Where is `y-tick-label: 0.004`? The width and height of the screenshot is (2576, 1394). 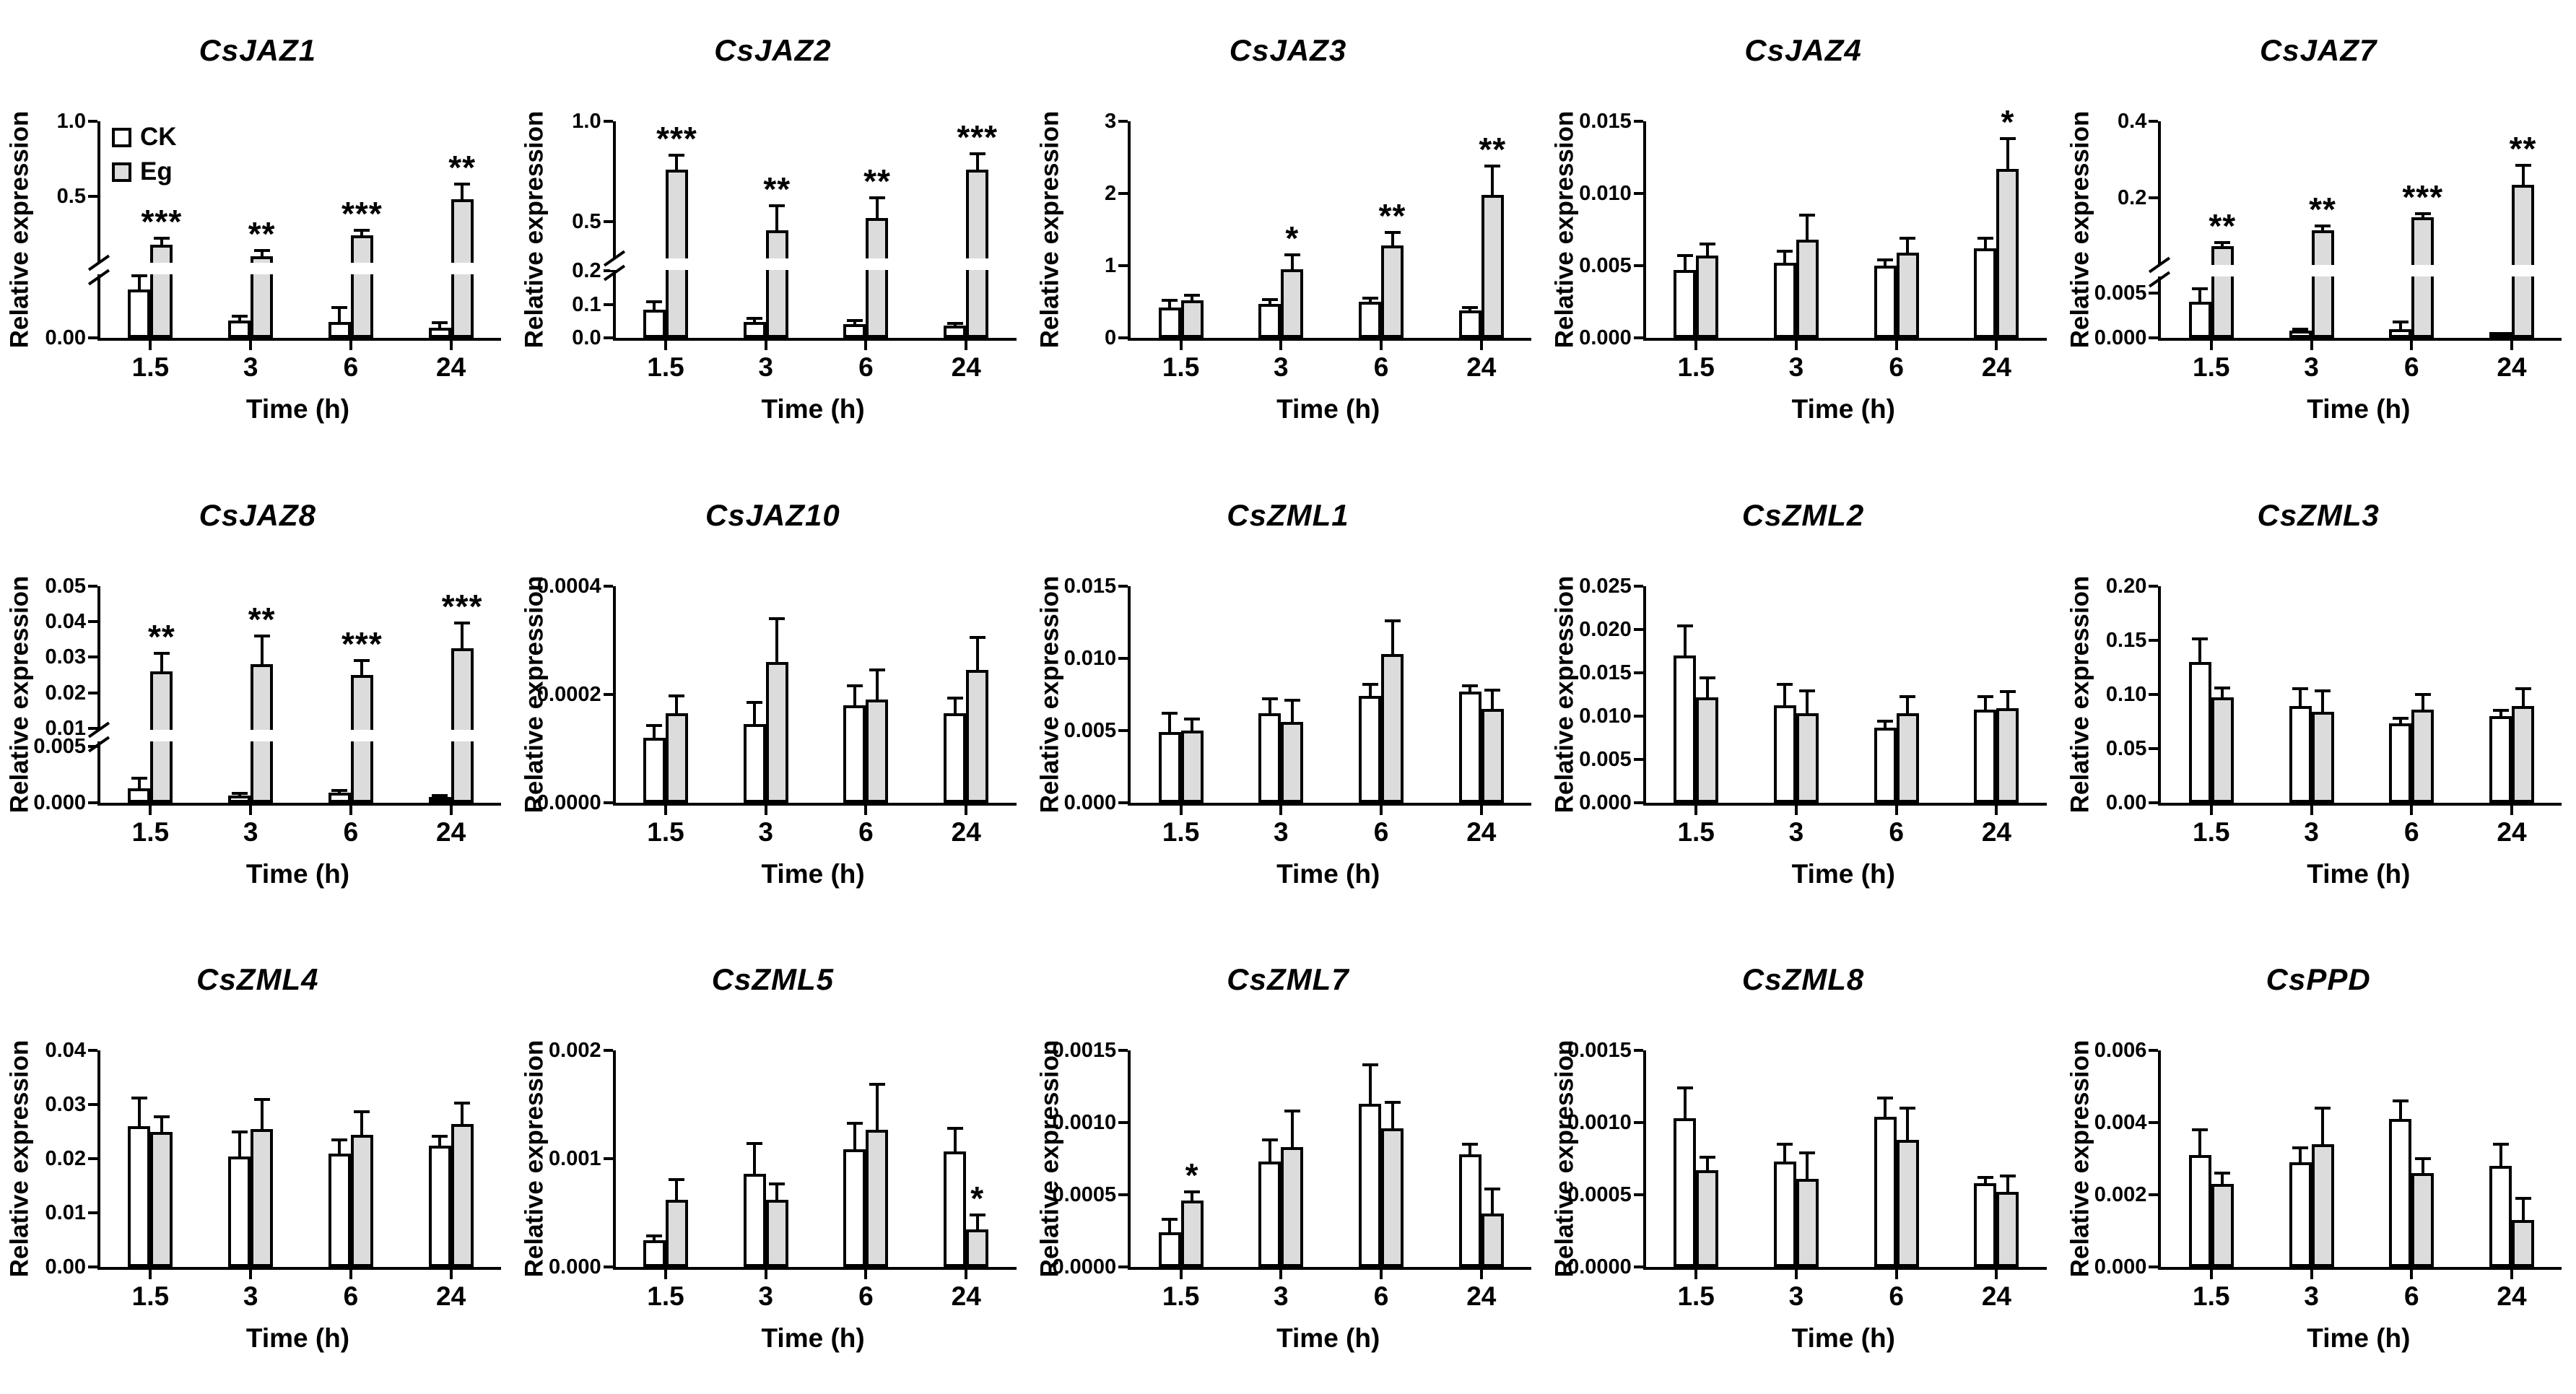
y-tick-label: 0.004 is located at coordinates (2120, 1123).